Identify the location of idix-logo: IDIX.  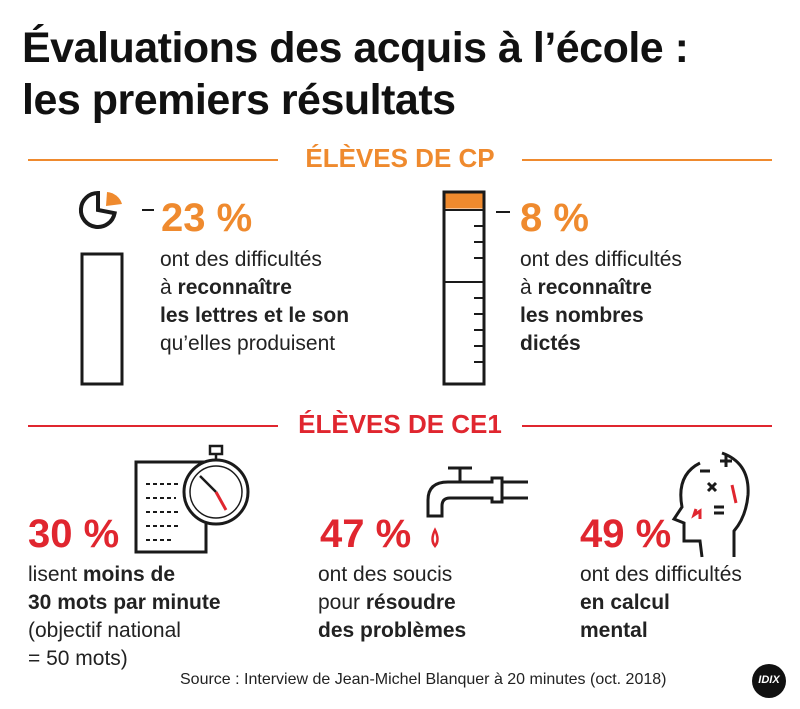
(769, 681).